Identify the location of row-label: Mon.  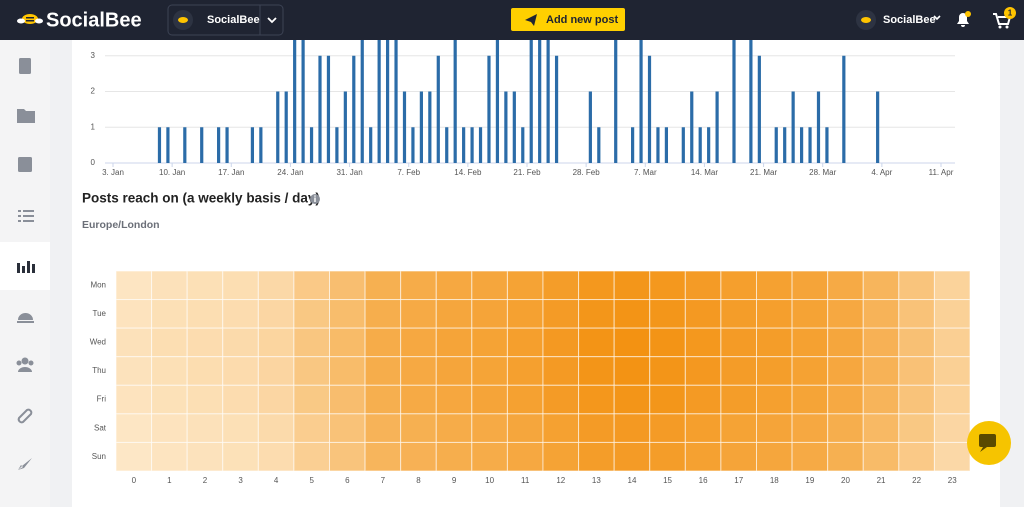
(98, 284).